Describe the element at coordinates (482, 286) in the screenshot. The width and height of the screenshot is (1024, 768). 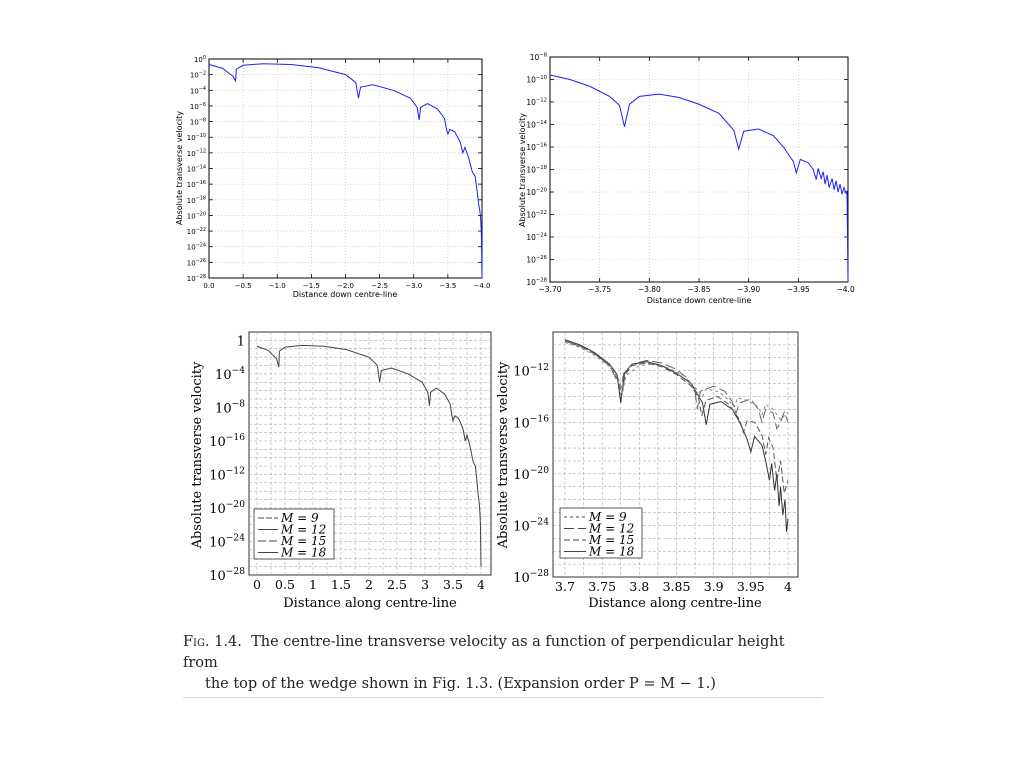
I see `x-tick-label: −4.0` at that location.